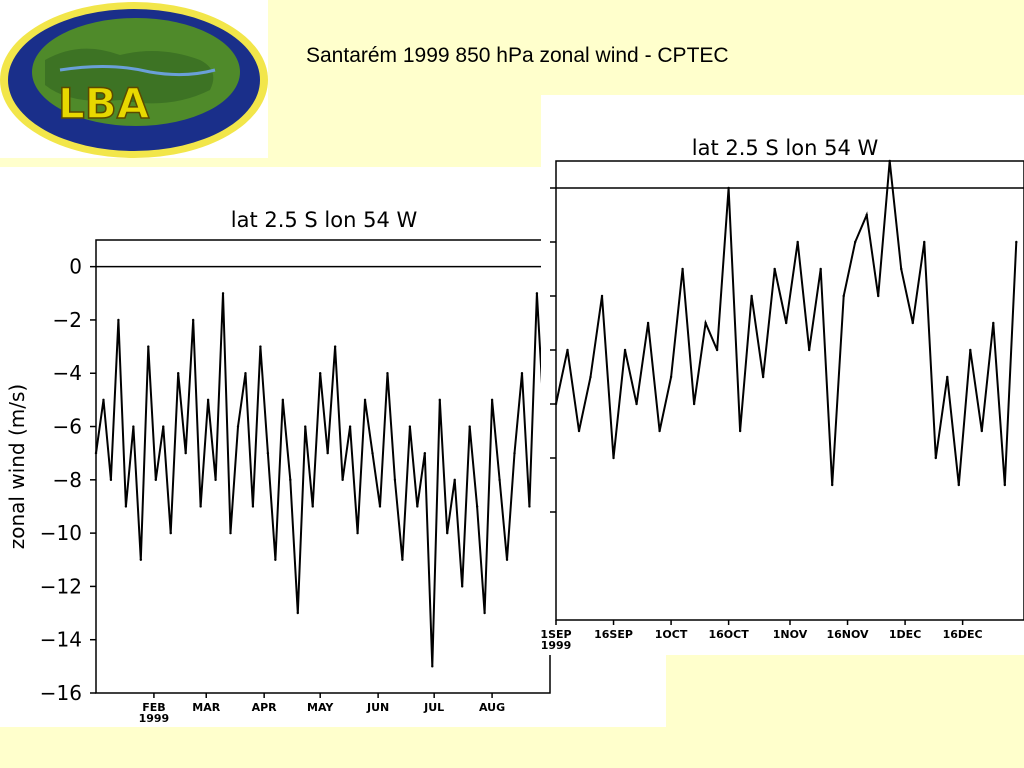 Image resolution: width=1024 pixels, height=768 pixels. What do you see at coordinates (847, 634) in the screenshot?
I see `x-tick-label: 16NOV` at bounding box center [847, 634].